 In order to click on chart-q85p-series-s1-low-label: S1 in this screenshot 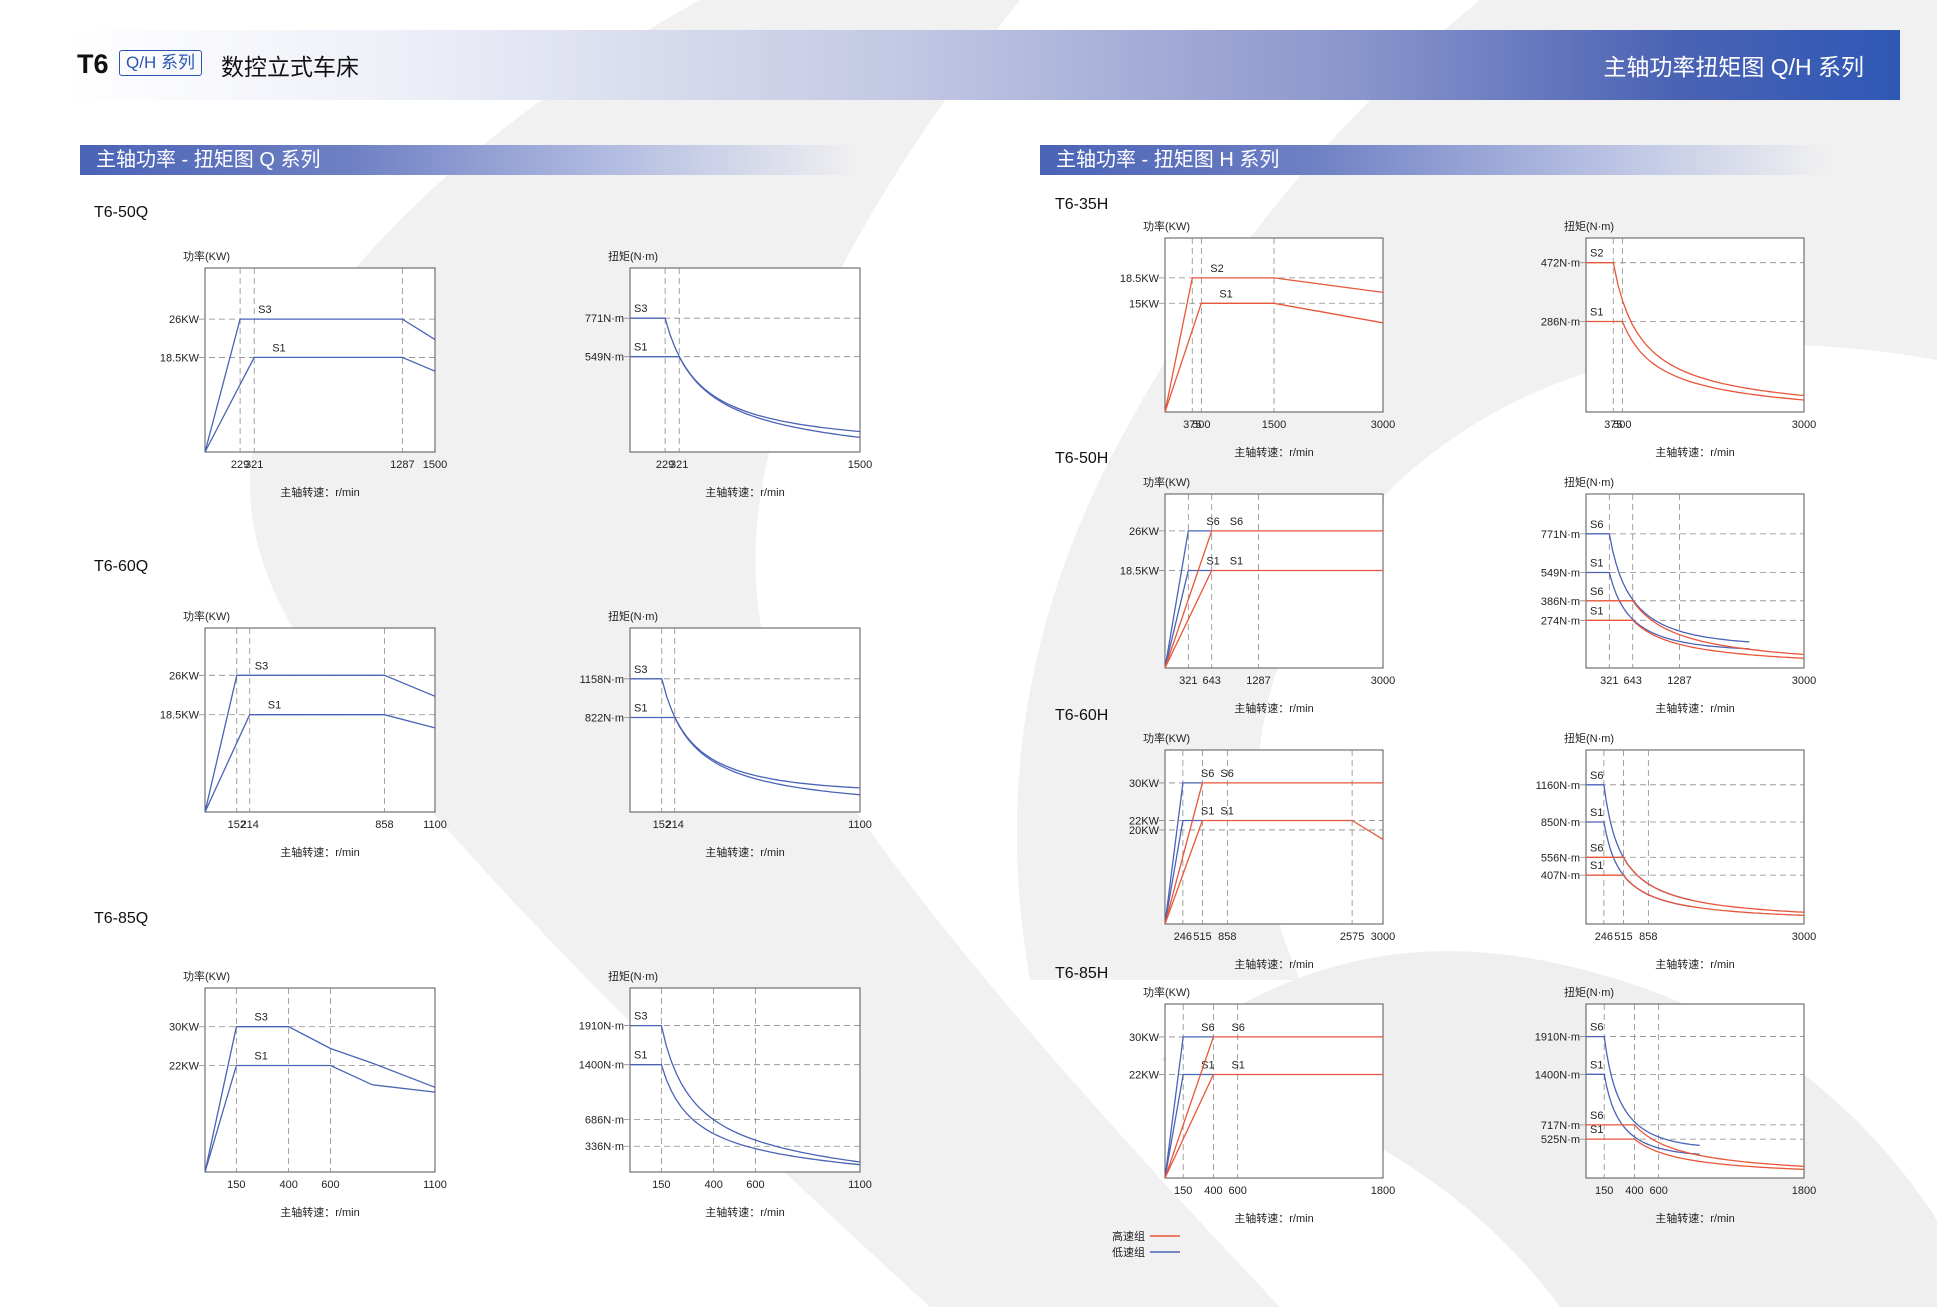, I will do `click(260, 1056)`.